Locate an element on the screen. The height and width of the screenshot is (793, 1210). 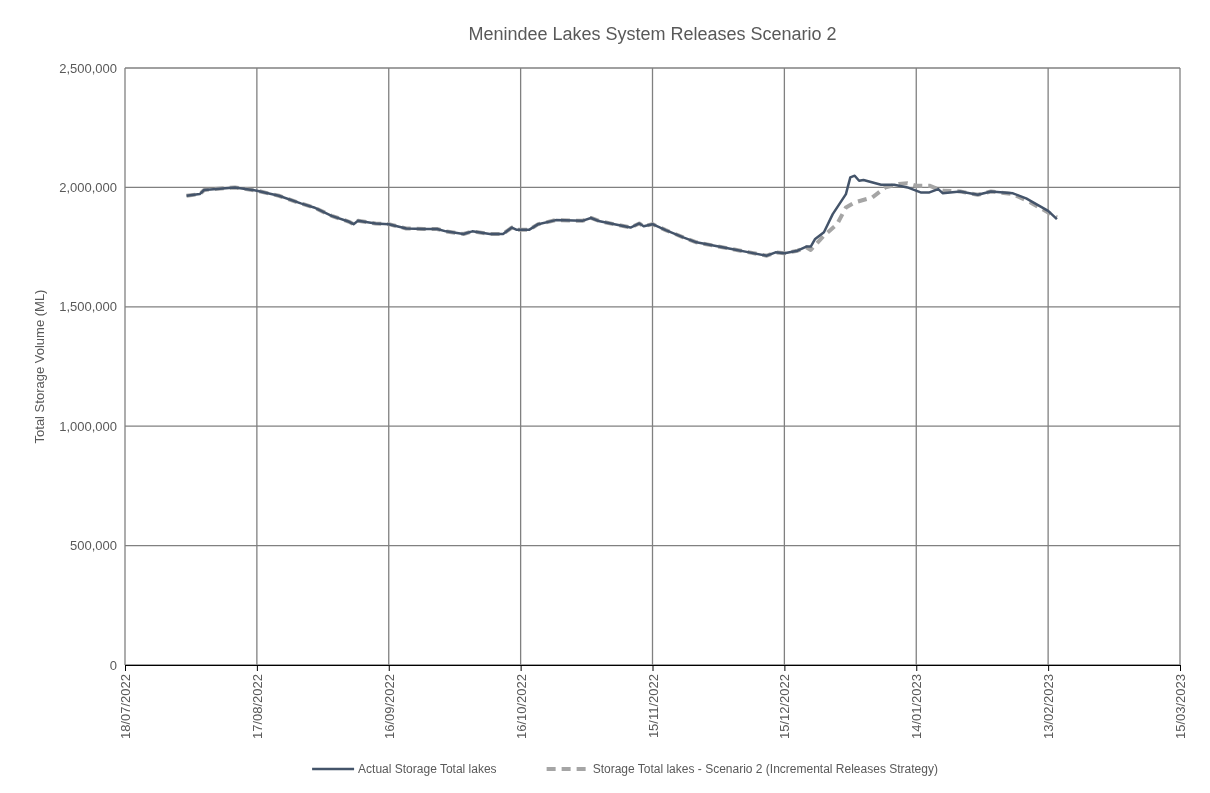
x-tick-label: 15/11/2022 is located at coordinates (653, 706).